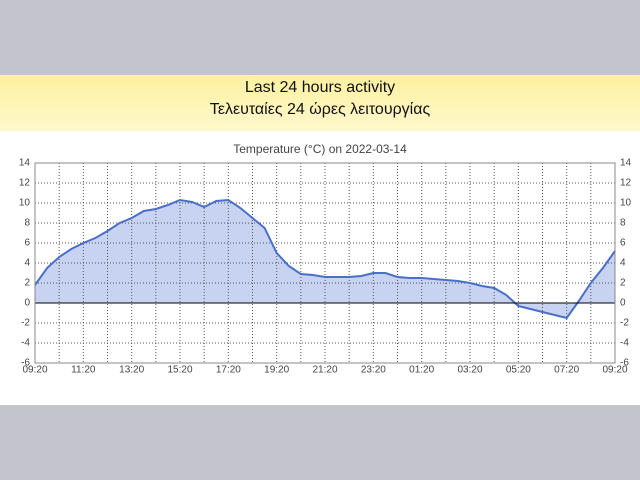 This screenshot has width=640, height=480. Describe the element at coordinates (27, 283) in the screenshot. I see `y-tick-label: 2` at that location.